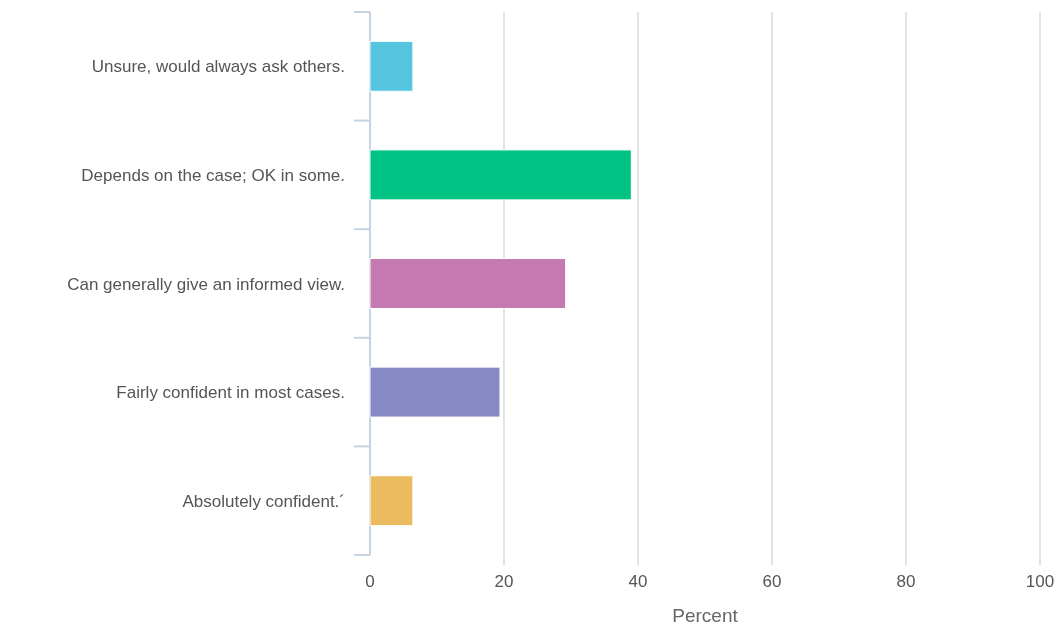  What do you see at coordinates (218, 67) in the screenshot?
I see `y-tick-label: Unsure, would always ask others.` at bounding box center [218, 67].